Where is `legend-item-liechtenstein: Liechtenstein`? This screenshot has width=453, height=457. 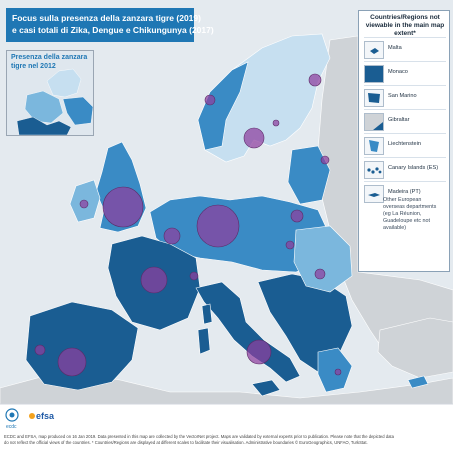 legend-item-liechtenstein: Liechtenstein is located at coordinates (405, 145).